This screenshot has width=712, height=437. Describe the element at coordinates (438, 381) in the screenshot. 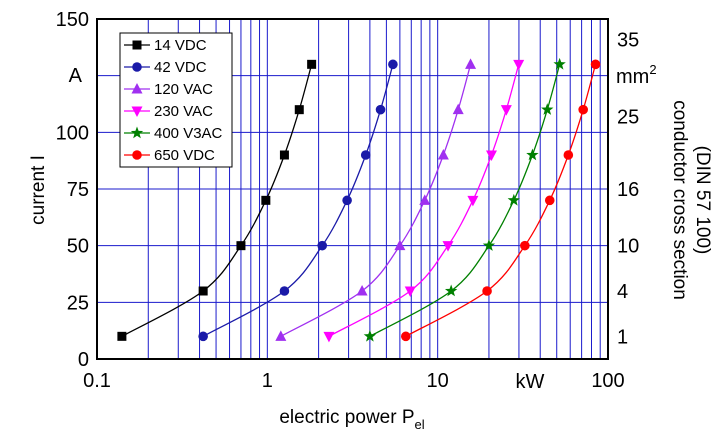

I see `x-tick-label: 10` at that location.